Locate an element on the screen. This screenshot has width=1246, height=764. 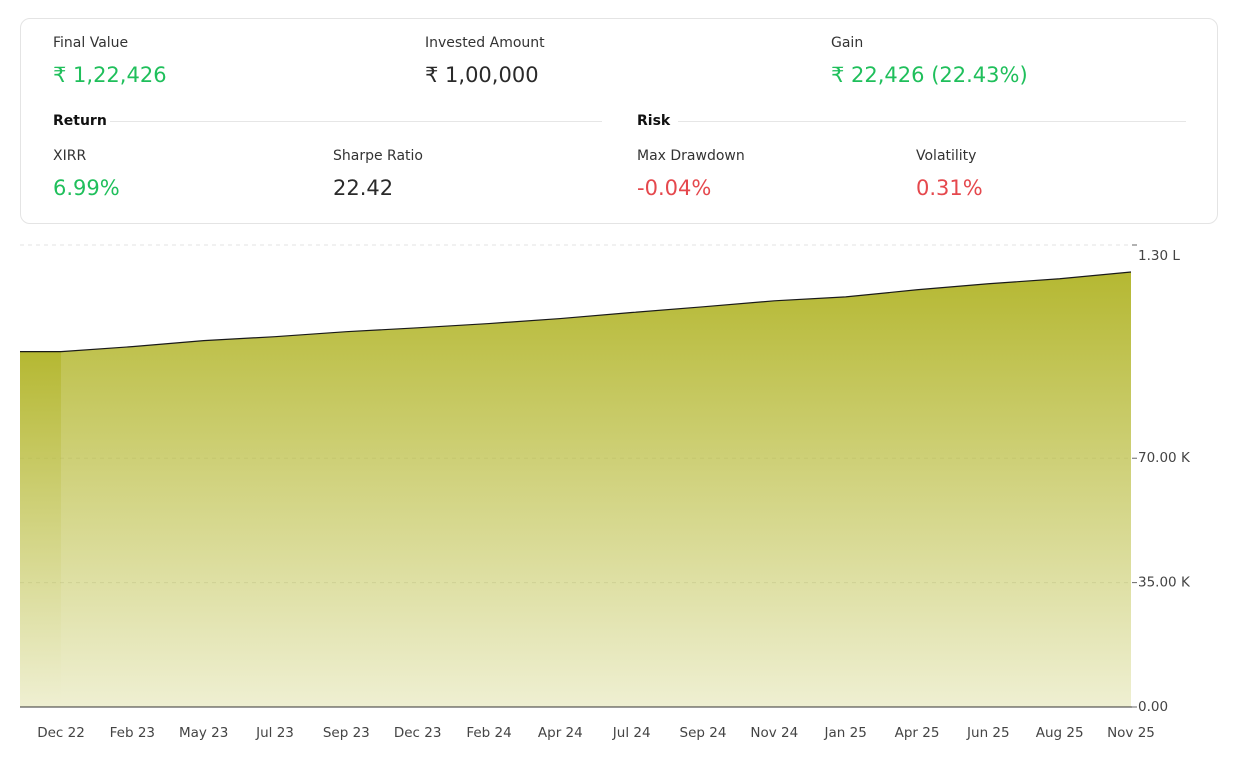
x-tick-label: Sep 24 is located at coordinates (703, 733).